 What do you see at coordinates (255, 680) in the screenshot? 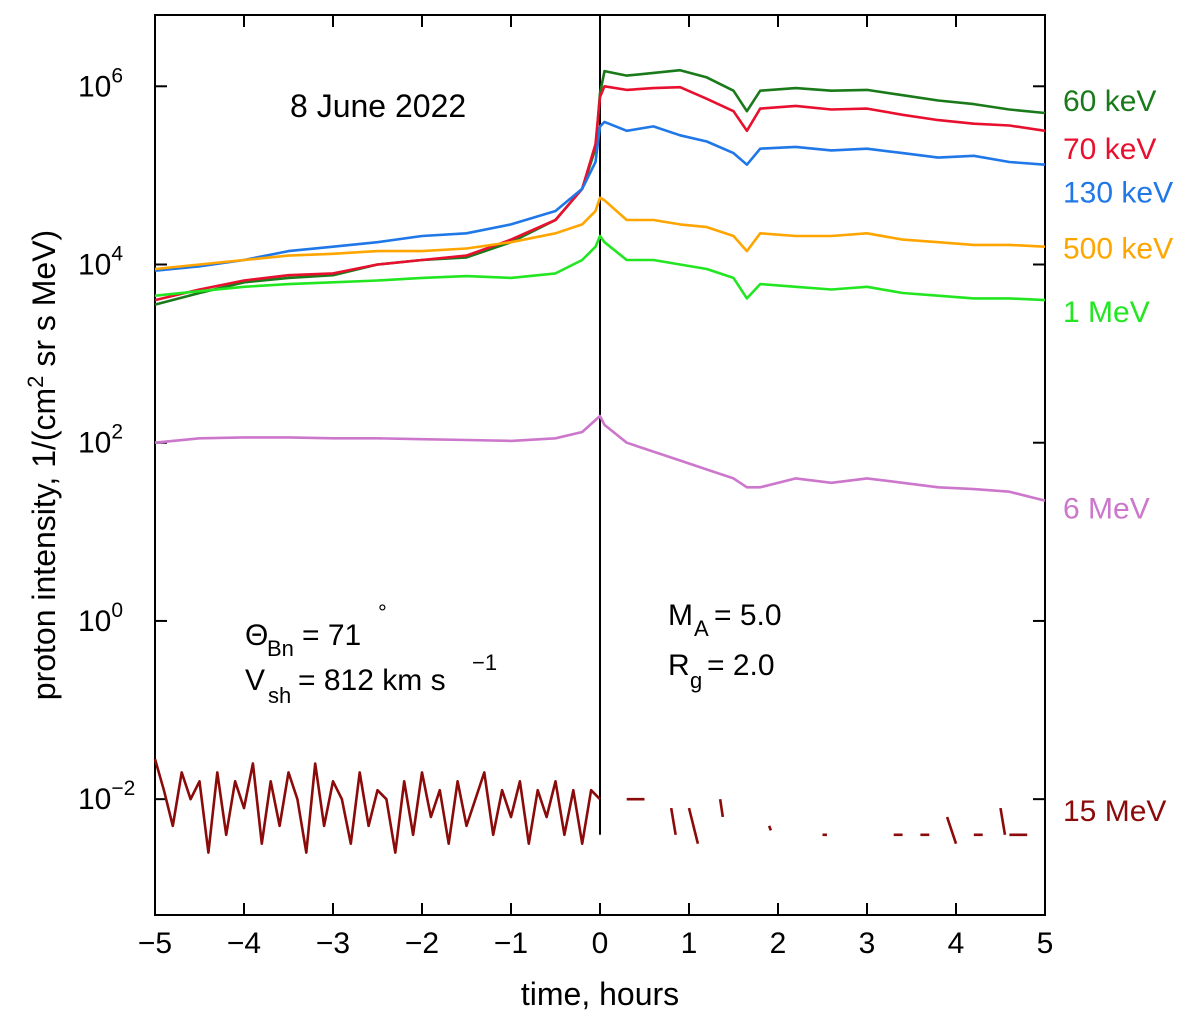
I see `vsh-symbol: V` at bounding box center [255, 680].